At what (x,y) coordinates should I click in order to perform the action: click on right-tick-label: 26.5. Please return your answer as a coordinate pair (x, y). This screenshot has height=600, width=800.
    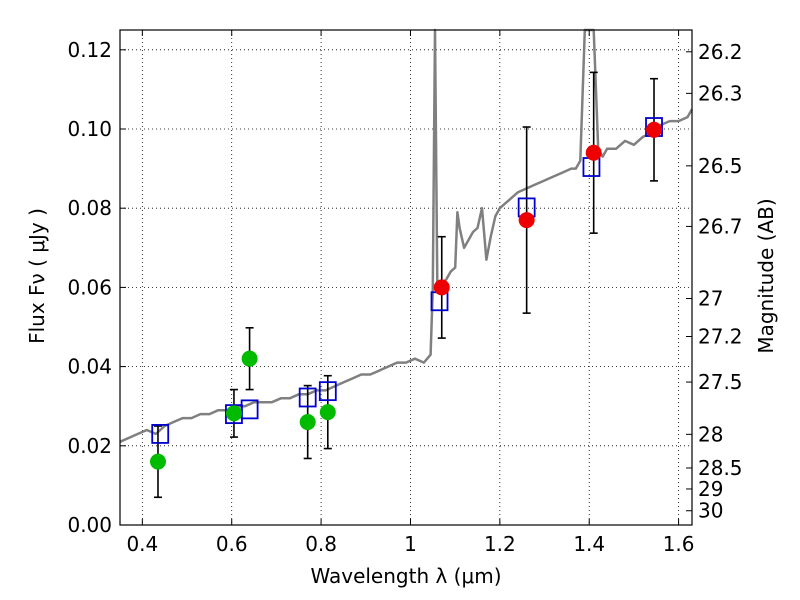
    Looking at the image, I should click on (720, 166).